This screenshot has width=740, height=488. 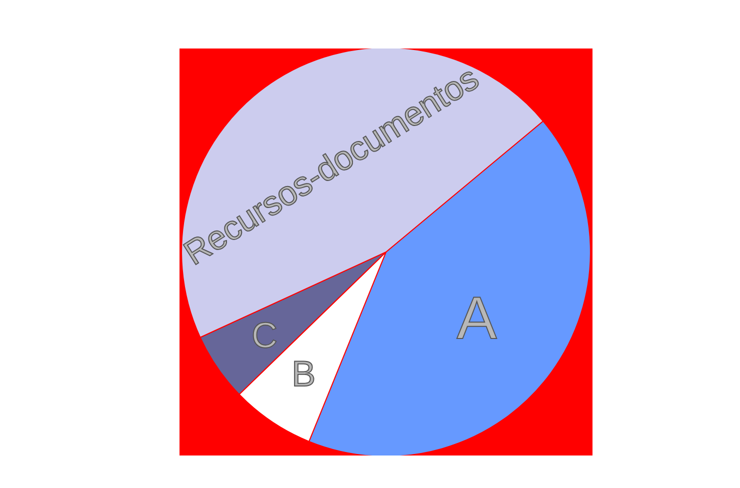 What do you see at coordinates (304, 373) in the screenshot?
I see `slice-label: B` at bounding box center [304, 373].